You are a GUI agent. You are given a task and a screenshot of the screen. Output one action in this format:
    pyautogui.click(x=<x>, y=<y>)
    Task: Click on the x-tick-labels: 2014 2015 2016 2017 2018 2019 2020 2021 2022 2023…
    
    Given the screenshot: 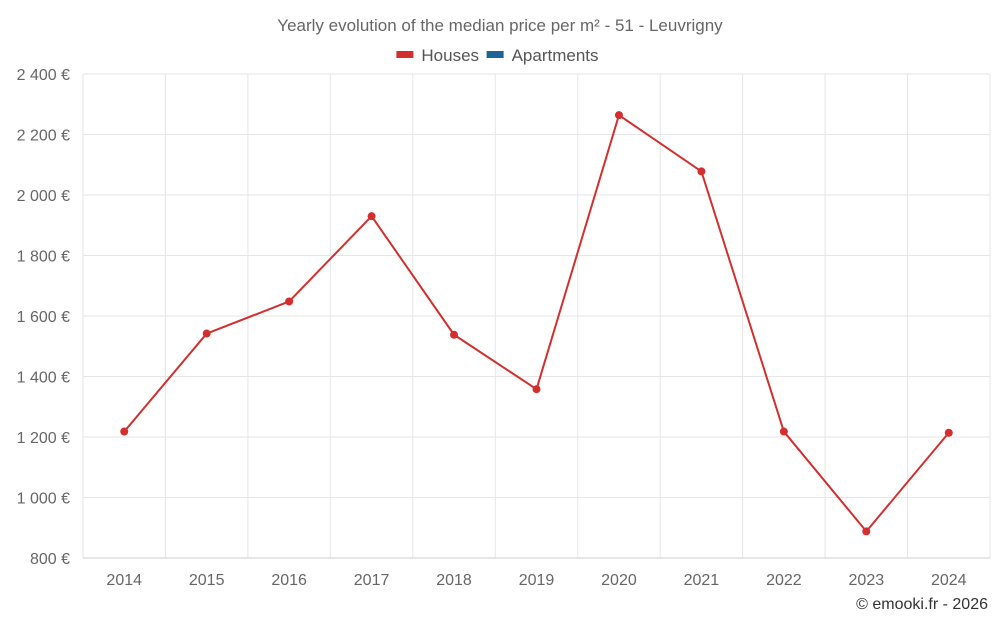 What is the action you would take?
    pyautogui.click(x=536, y=580)
    